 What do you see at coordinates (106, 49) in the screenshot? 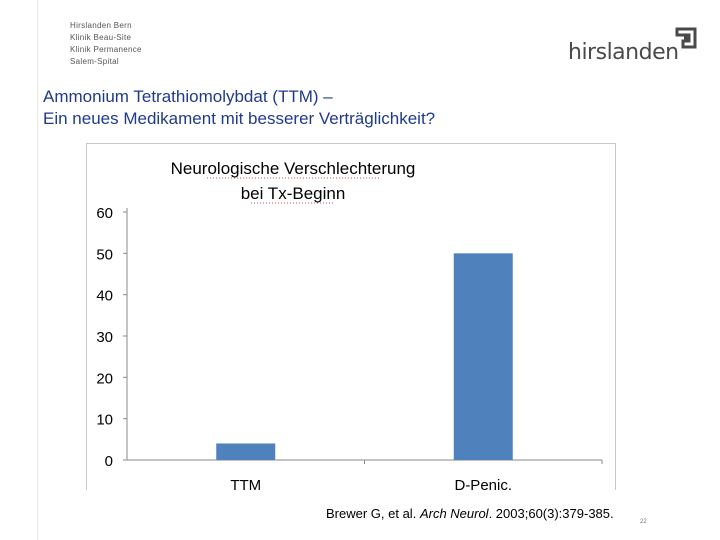
I see `clinic-name: Klinik Permanence` at bounding box center [106, 49].